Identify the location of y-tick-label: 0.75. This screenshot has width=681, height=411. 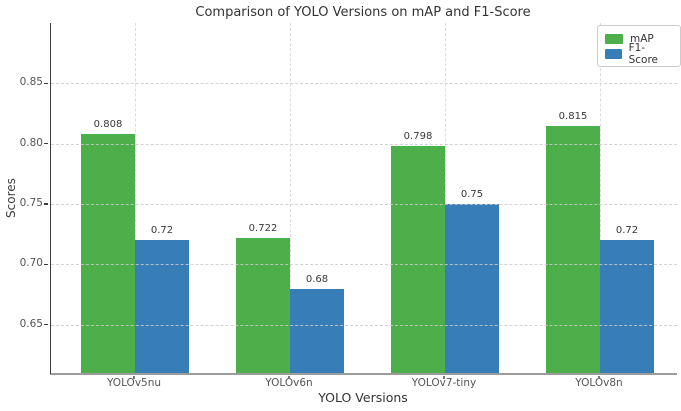
(31, 203).